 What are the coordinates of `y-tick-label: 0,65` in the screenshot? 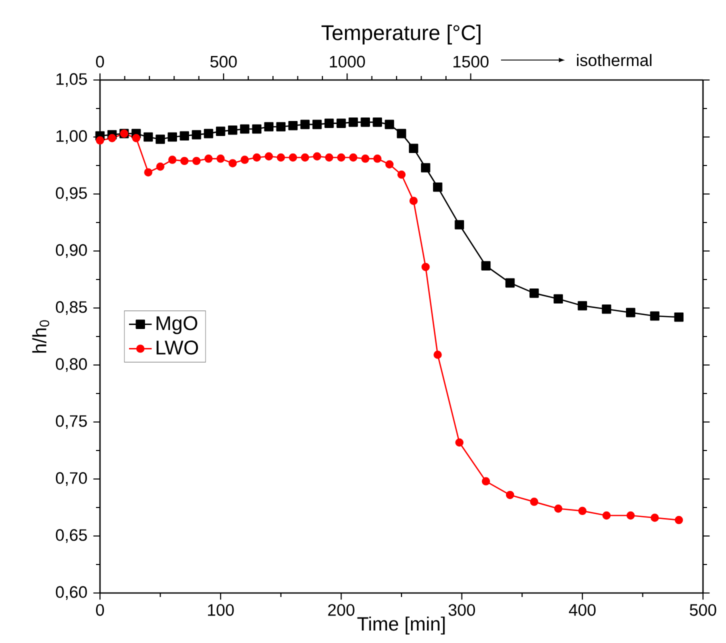 It's located at (71, 536).